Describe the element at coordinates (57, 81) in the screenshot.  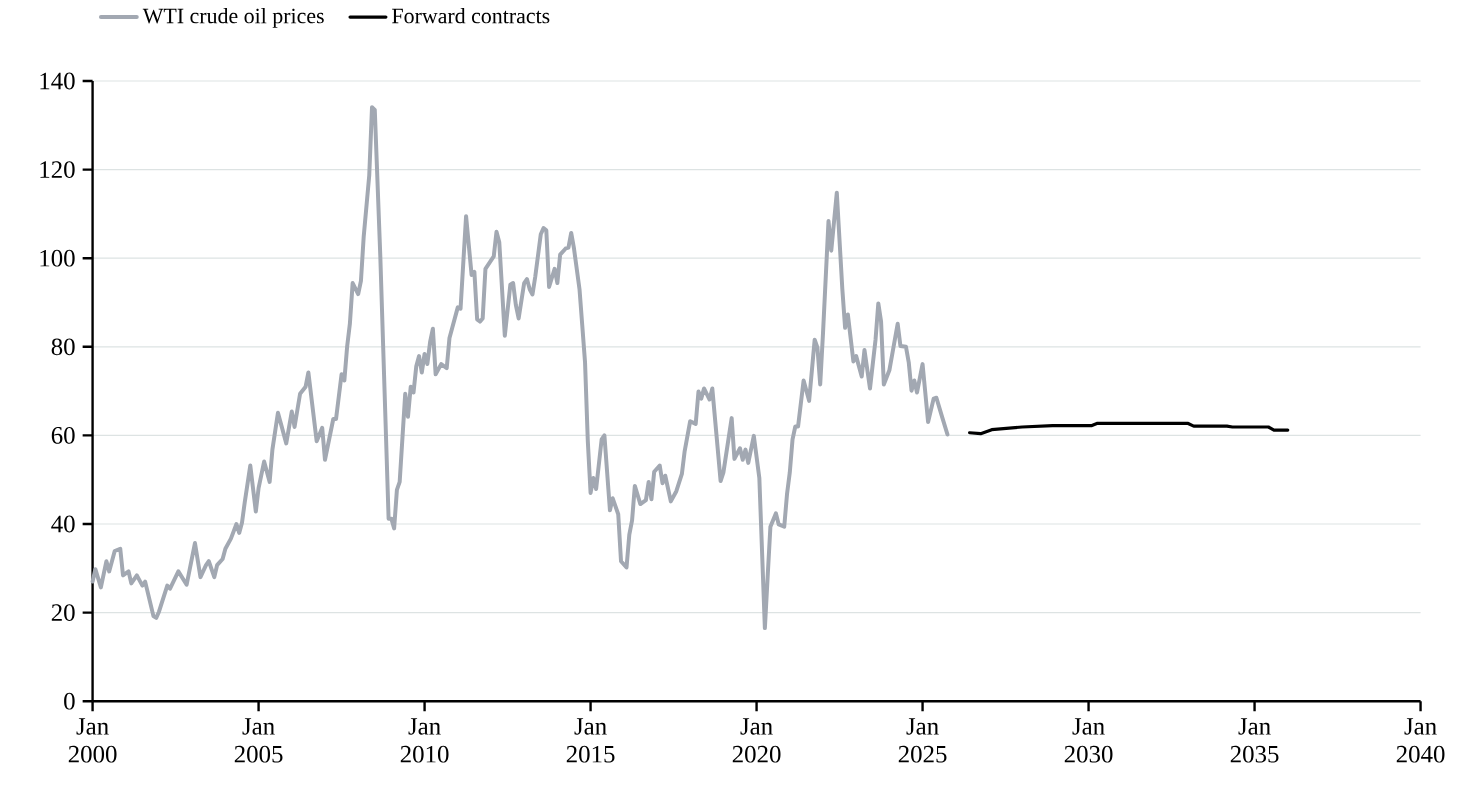
I see `y-tick-label: 140` at that location.